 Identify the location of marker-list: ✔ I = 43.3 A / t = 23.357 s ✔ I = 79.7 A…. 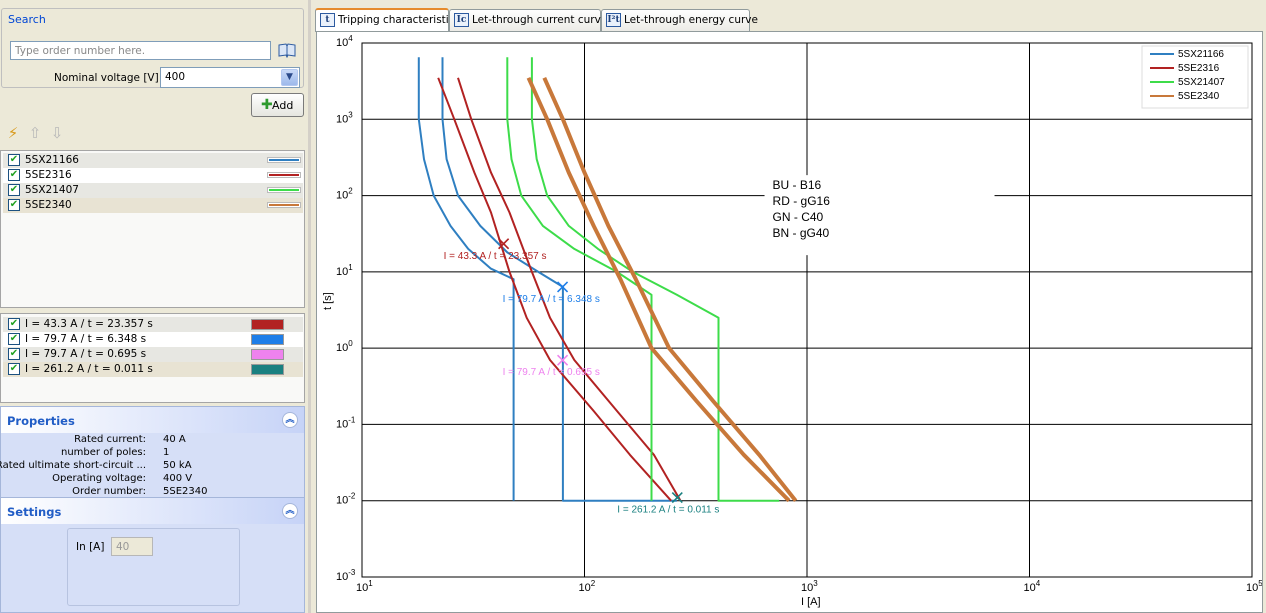
(152, 358).